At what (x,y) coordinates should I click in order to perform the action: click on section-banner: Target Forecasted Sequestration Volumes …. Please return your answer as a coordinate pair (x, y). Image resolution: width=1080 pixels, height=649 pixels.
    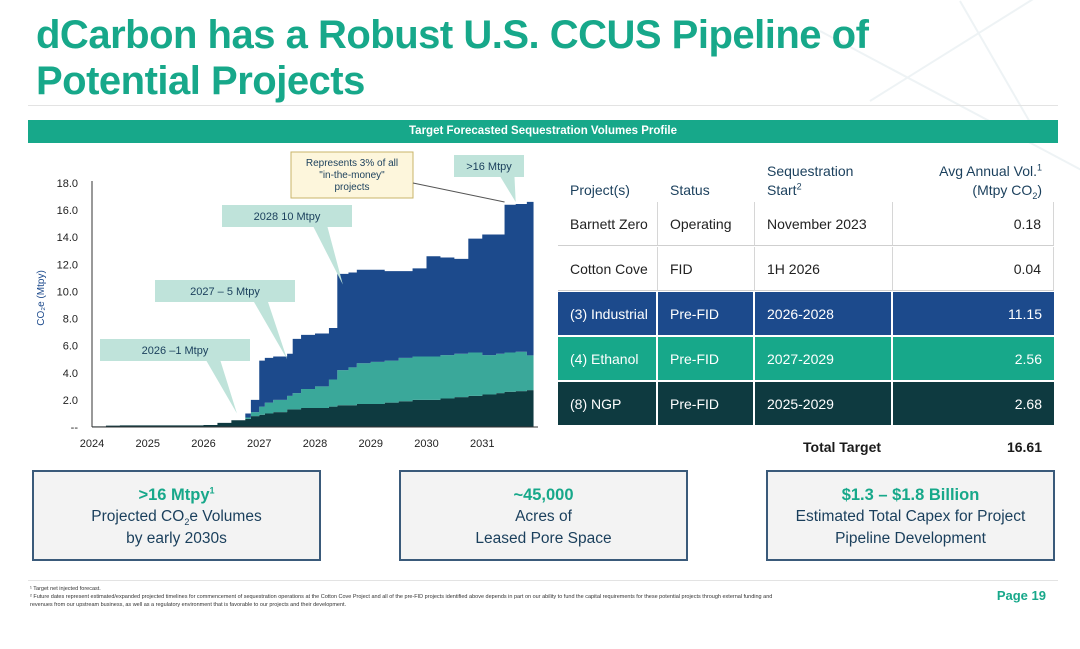
    Looking at the image, I should click on (543, 131).